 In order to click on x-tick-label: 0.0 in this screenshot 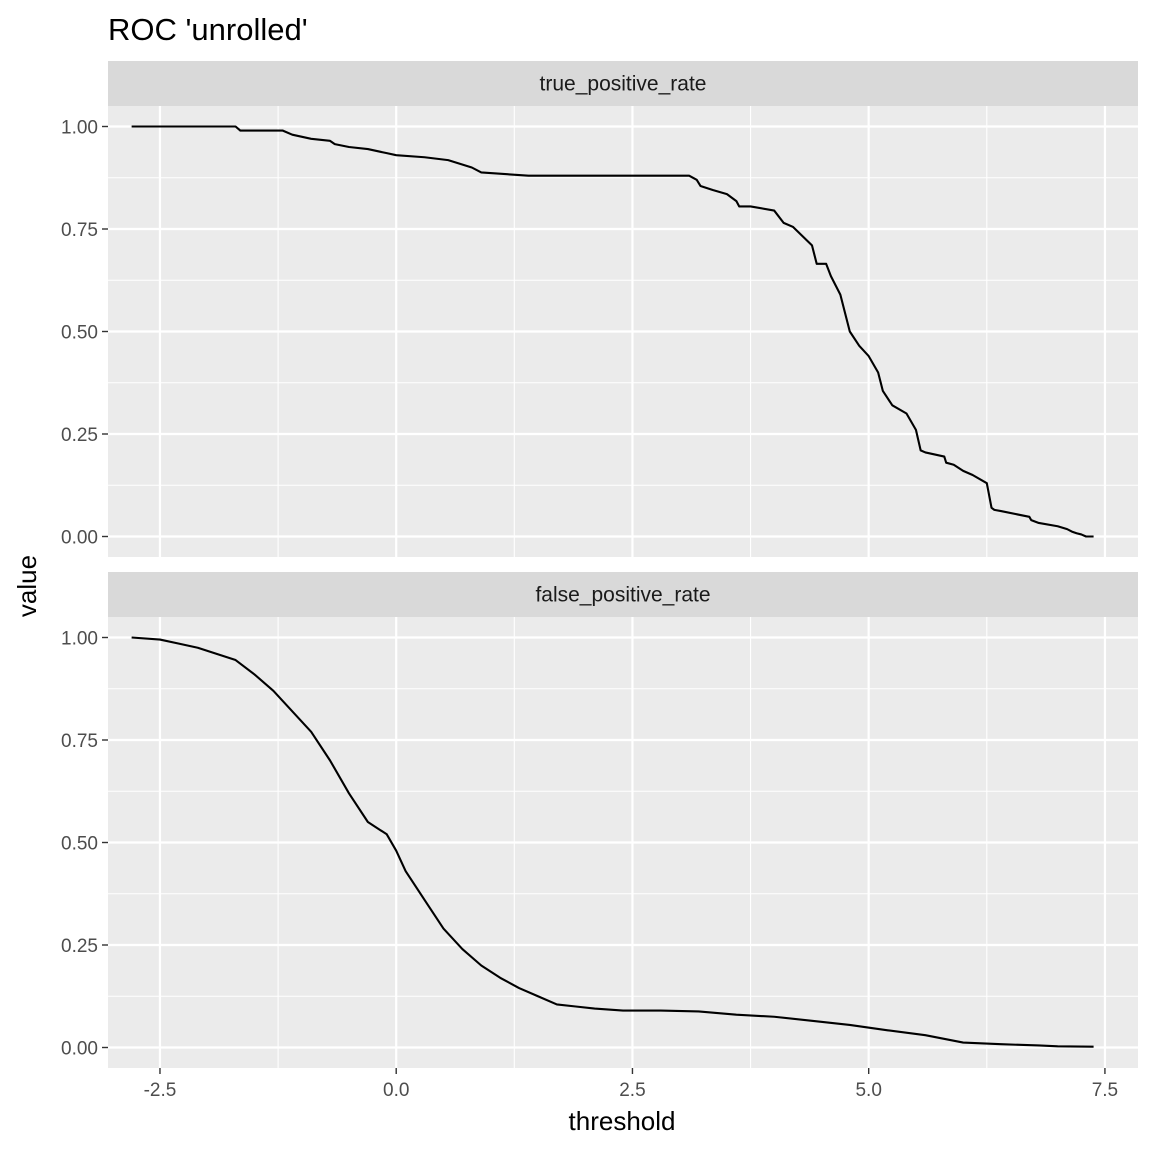, I will do `click(396, 1090)`.